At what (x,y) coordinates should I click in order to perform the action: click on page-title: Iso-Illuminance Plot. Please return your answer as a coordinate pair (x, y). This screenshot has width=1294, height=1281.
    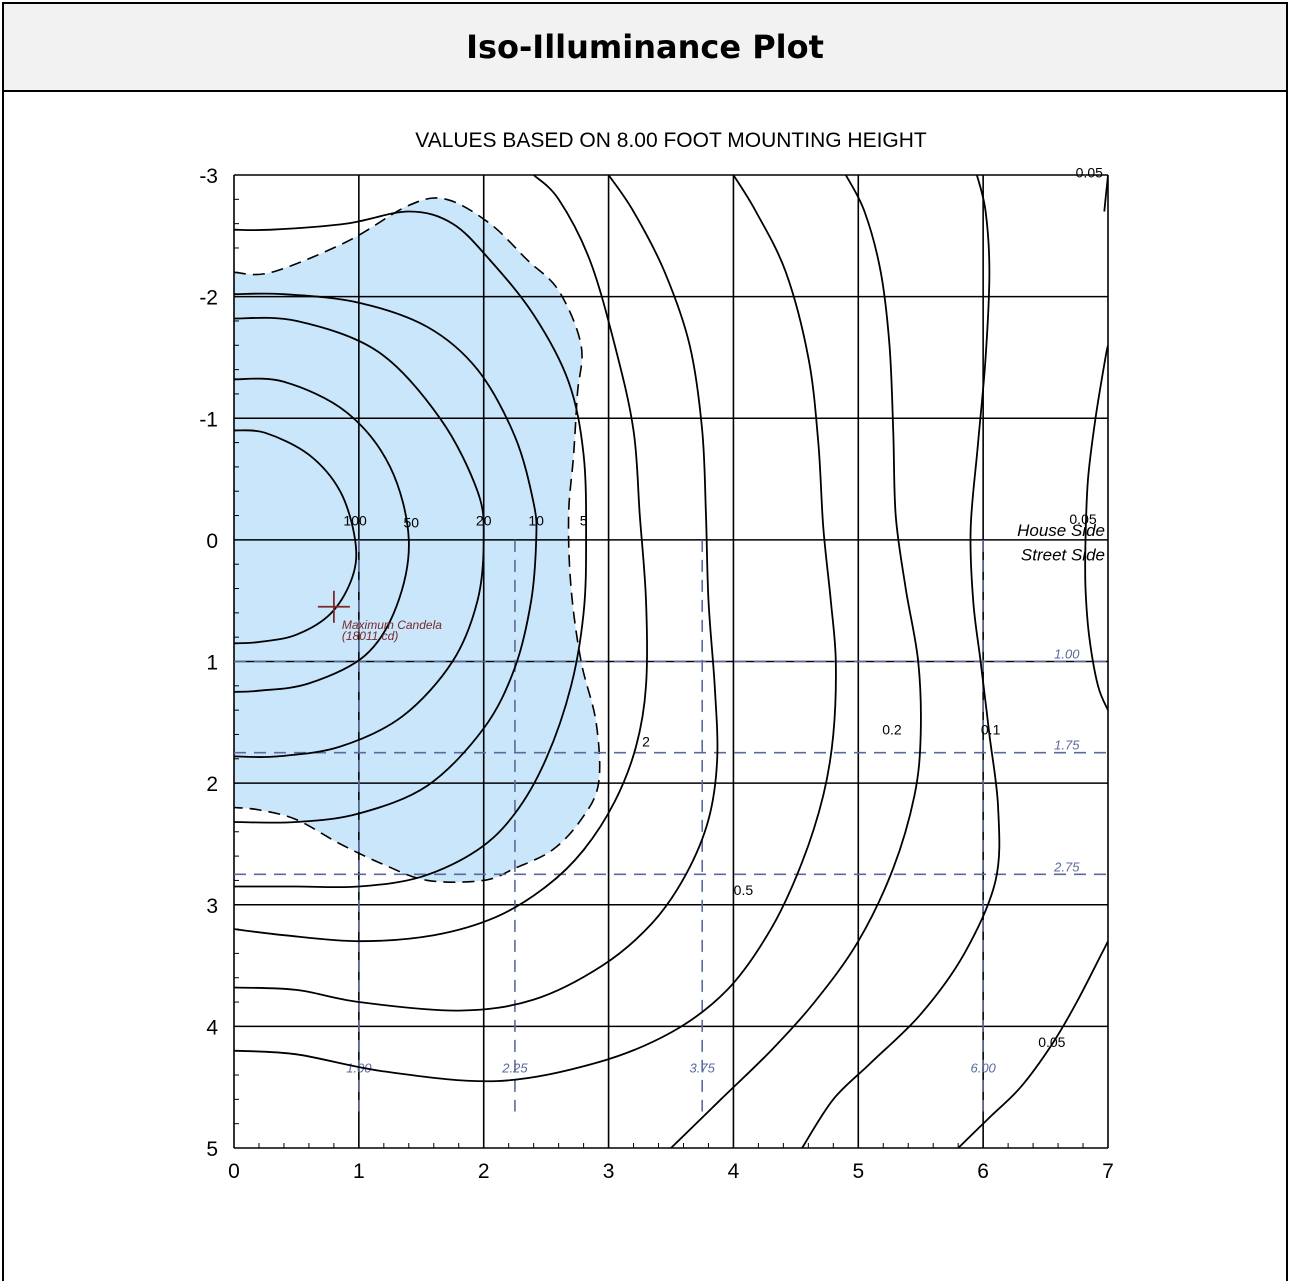
    Looking at the image, I should click on (645, 47).